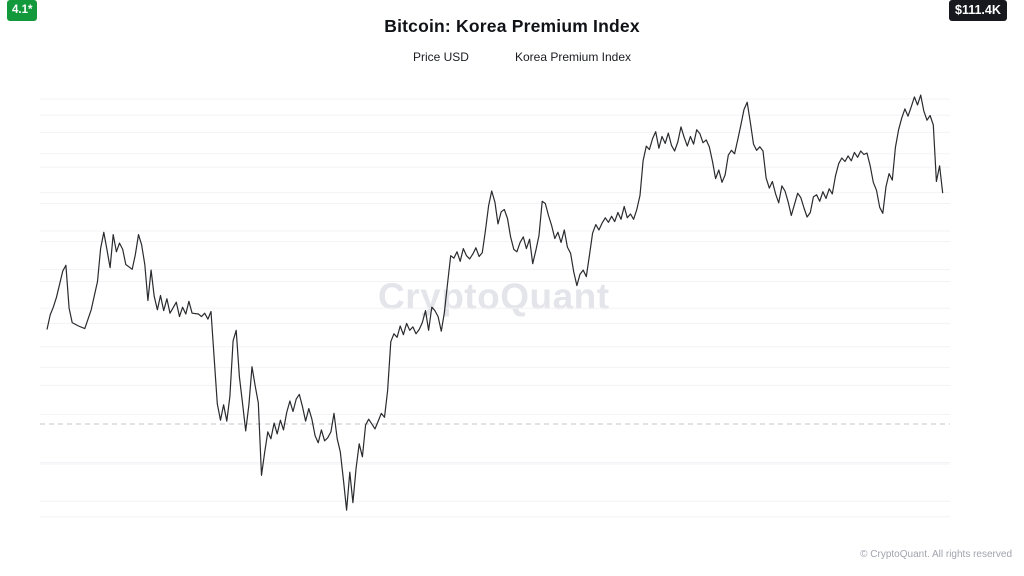  Describe the element at coordinates (440, 57) in the screenshot. I see `legend-label-price-usd: Price USD` at that location.